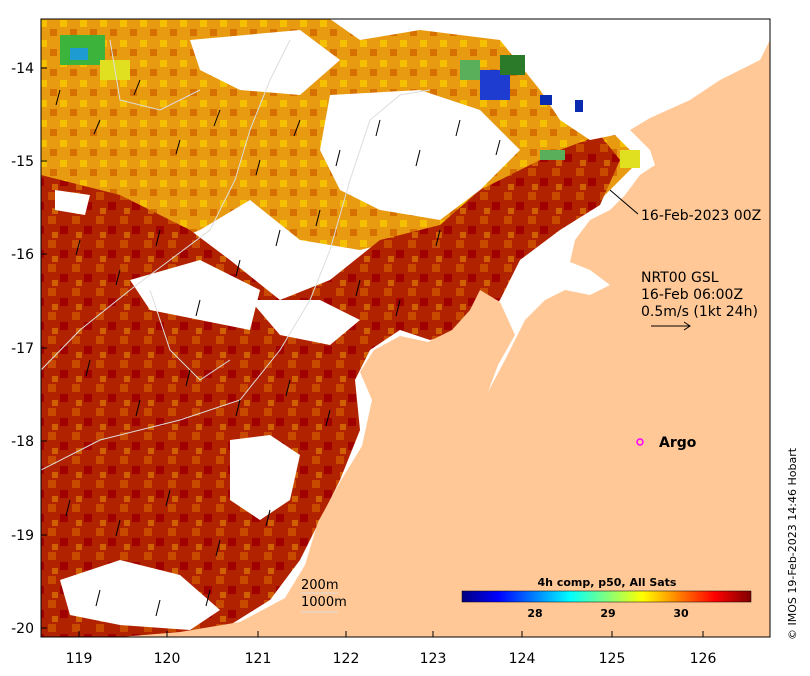 The width and height of the screenshot is (810, 676). Describe the element at coordinates (22, 162) in the screenshot. I see `y-tick-label: -15` at that location.